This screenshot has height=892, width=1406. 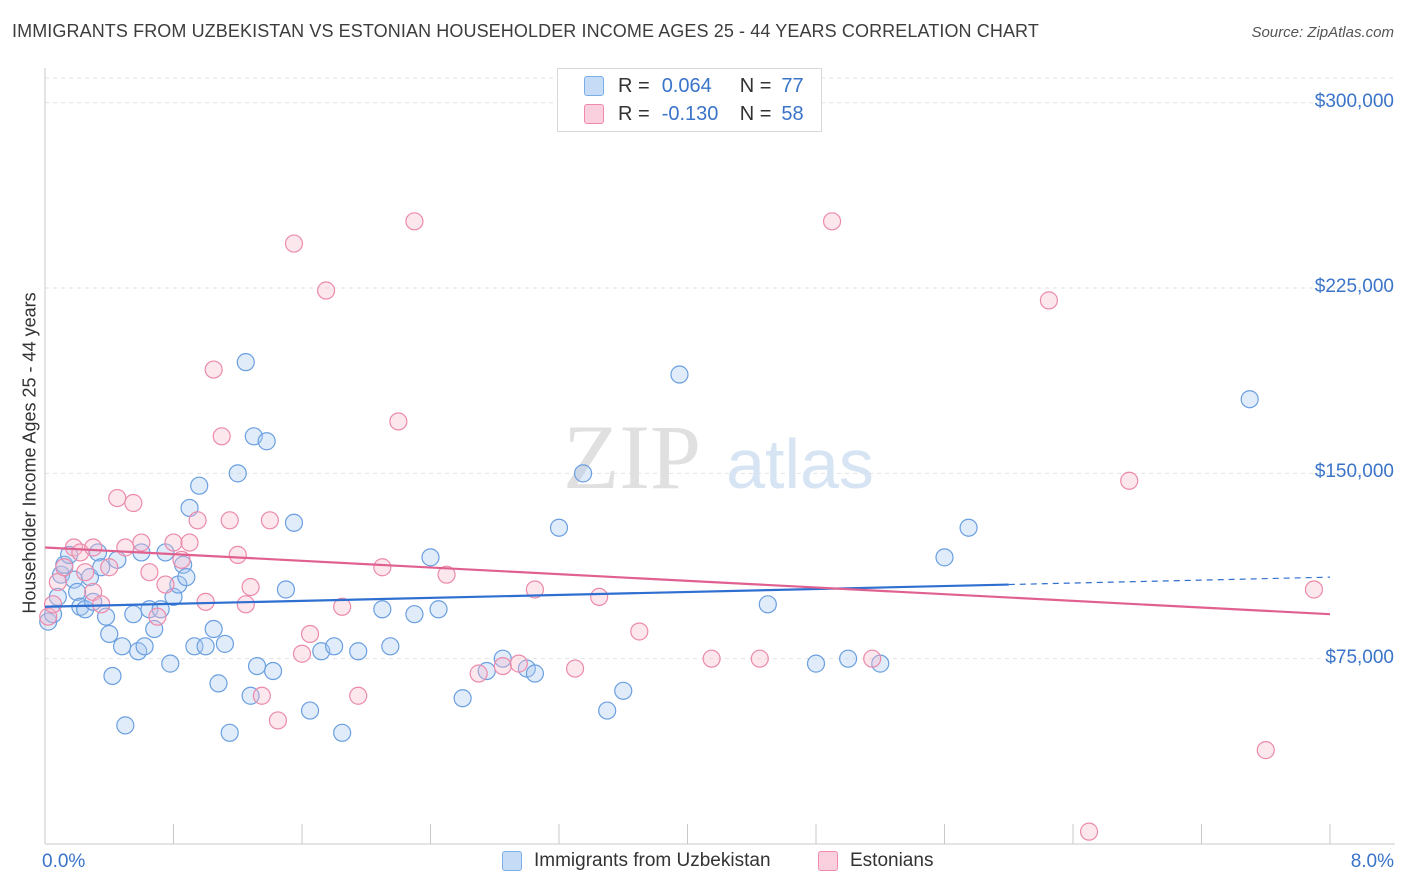 I want to click on trend-line-uzbekistan-extension, so click(x=1169, y=581).